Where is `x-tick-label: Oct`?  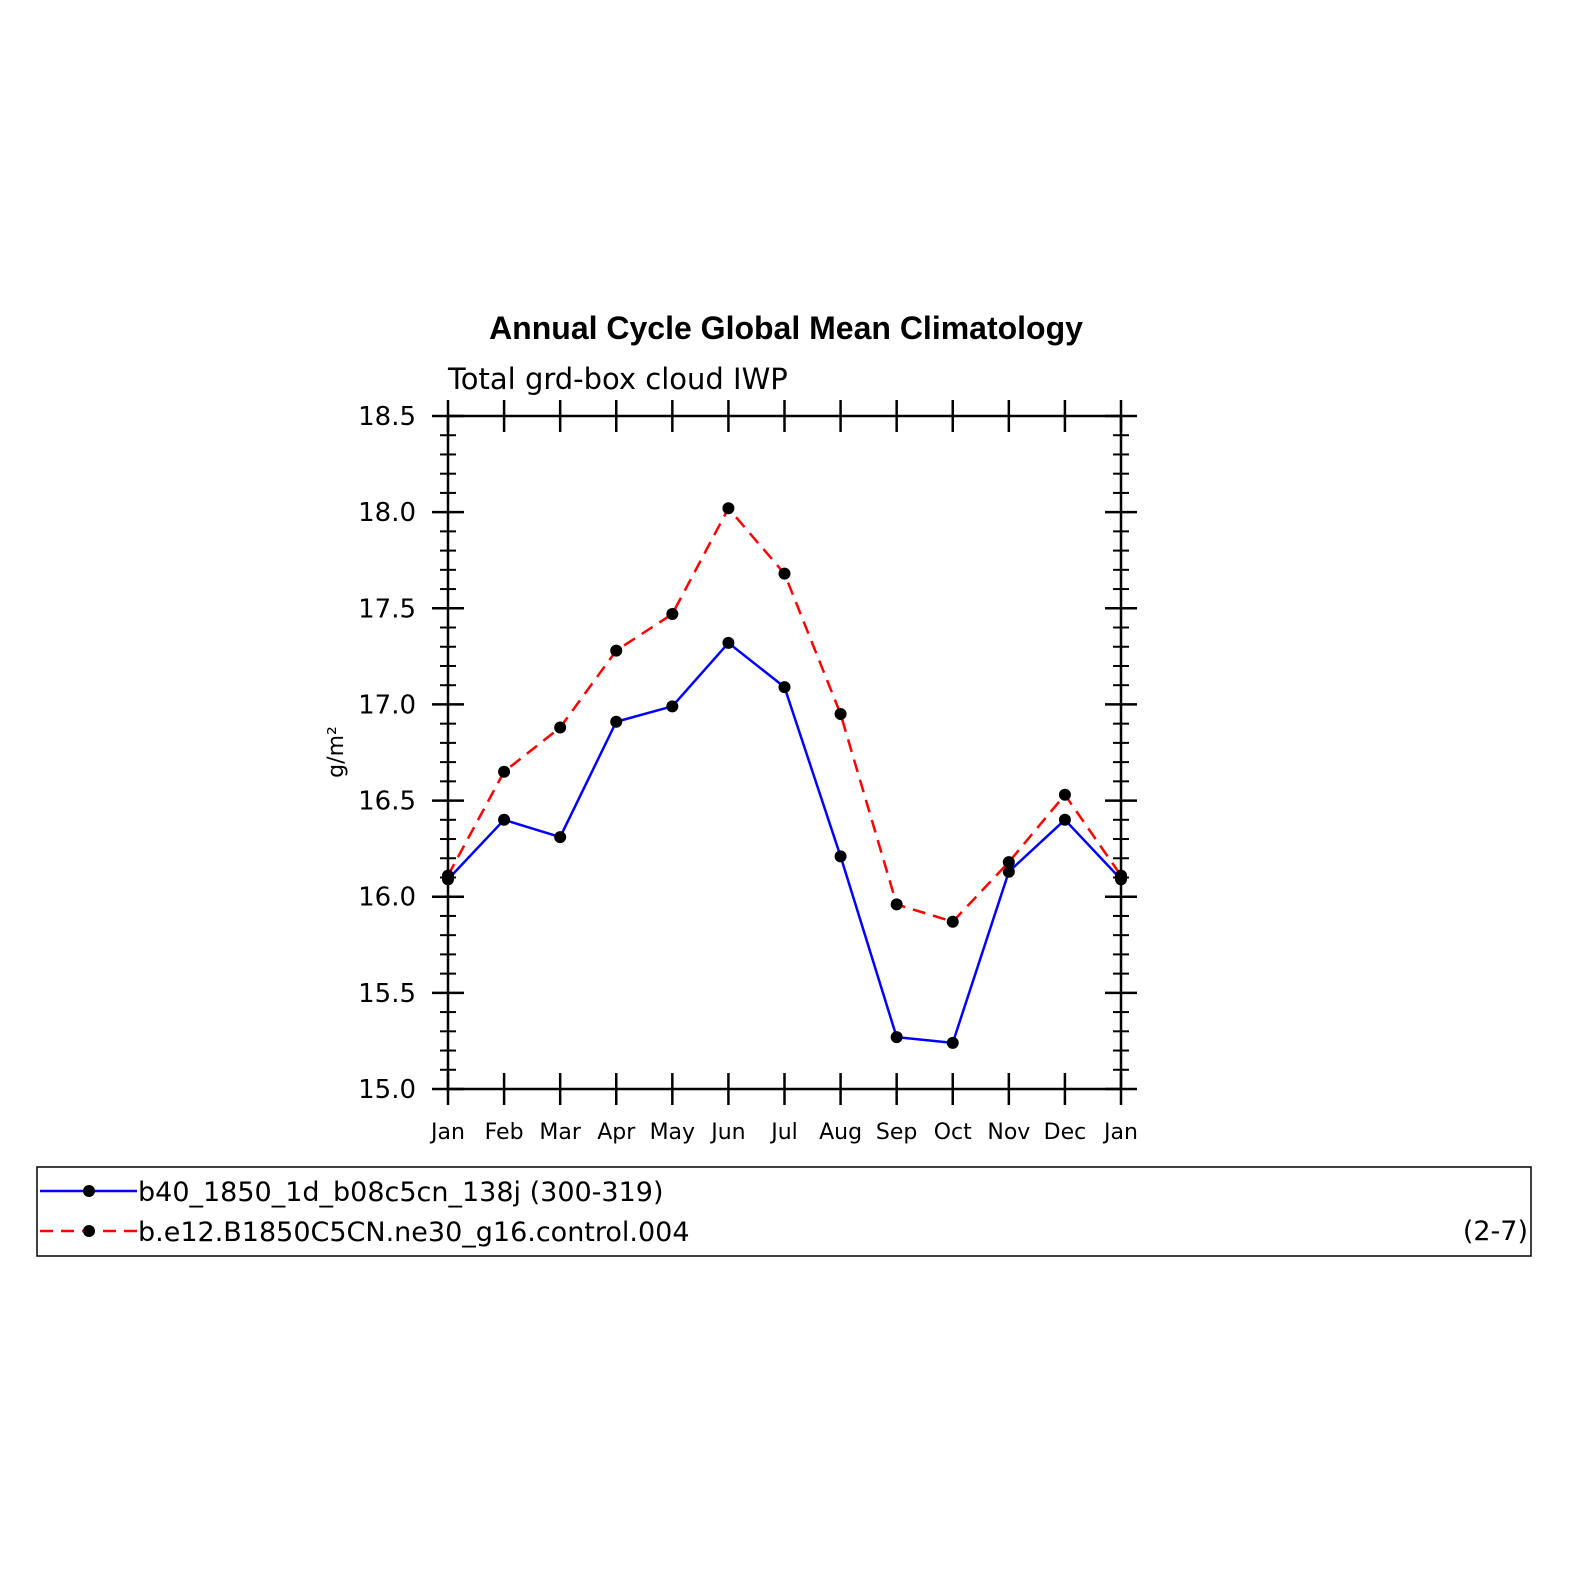
x-tick-label: Oct is located at coordinates (953, 1132).